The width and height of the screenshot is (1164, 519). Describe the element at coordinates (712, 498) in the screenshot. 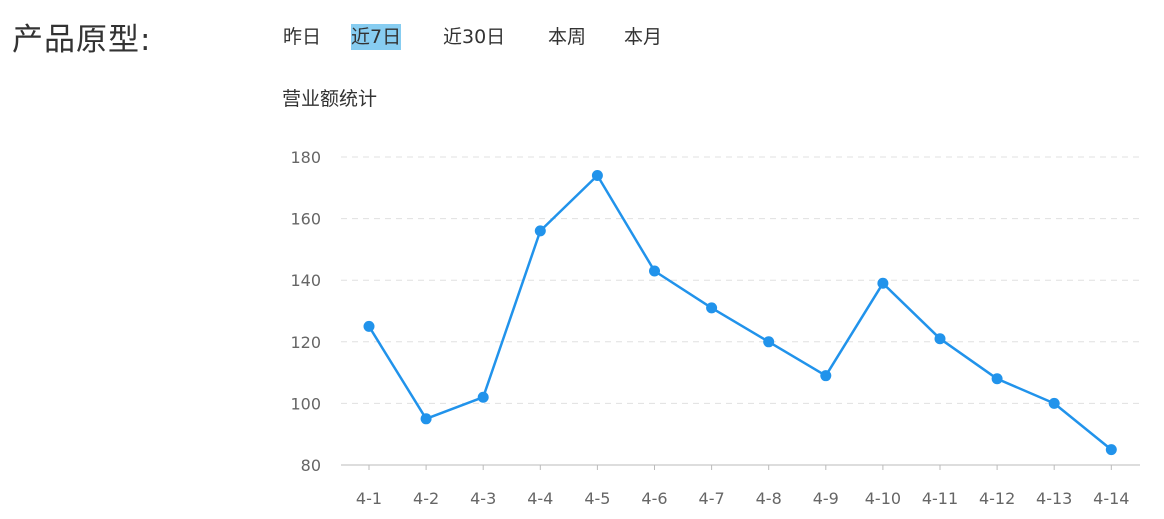

I see `x-tick-label: 4-7` at that location.